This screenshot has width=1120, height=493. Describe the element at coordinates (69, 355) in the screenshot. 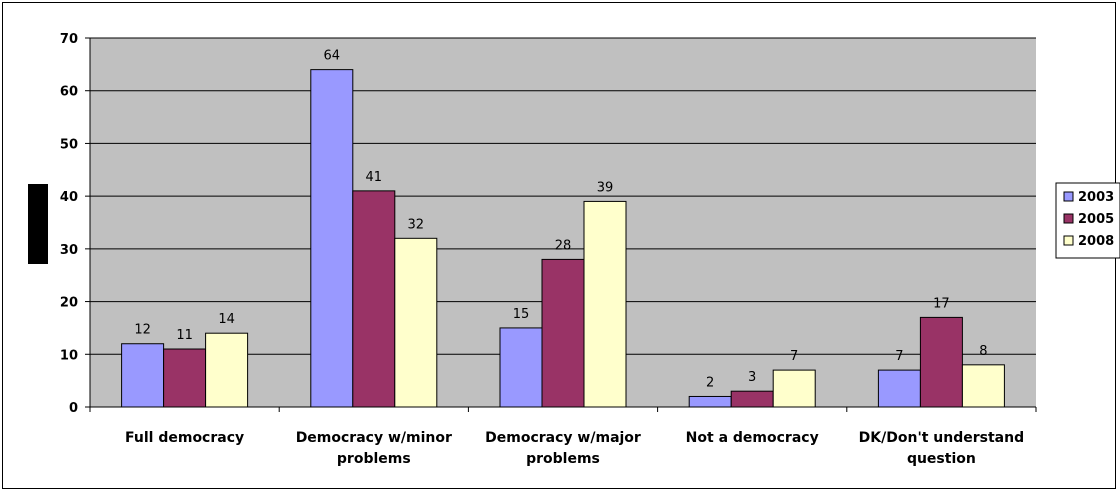

I see `y-tick-label: 10` at that location.